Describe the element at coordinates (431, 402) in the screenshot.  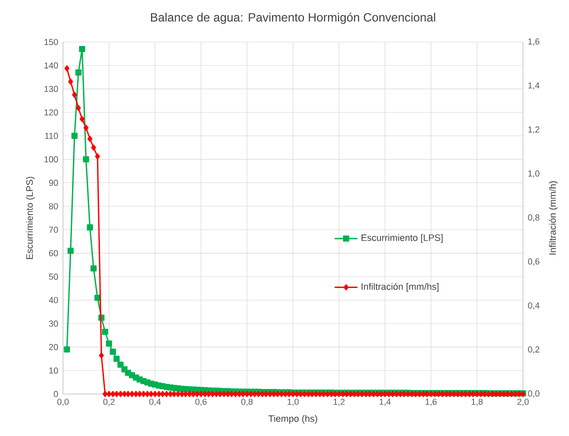
I see `x-tick-label: 1,6` at that location.